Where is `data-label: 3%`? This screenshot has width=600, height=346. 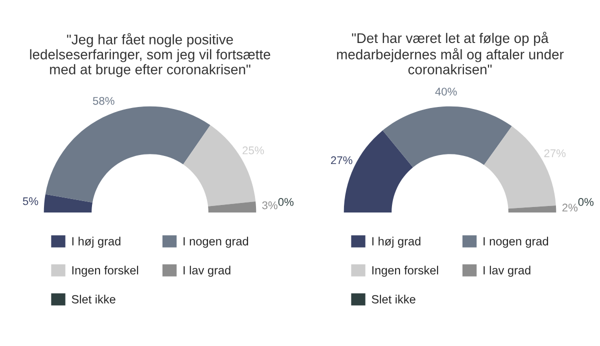 data-label: 3% is located at coordinates (270, 205).